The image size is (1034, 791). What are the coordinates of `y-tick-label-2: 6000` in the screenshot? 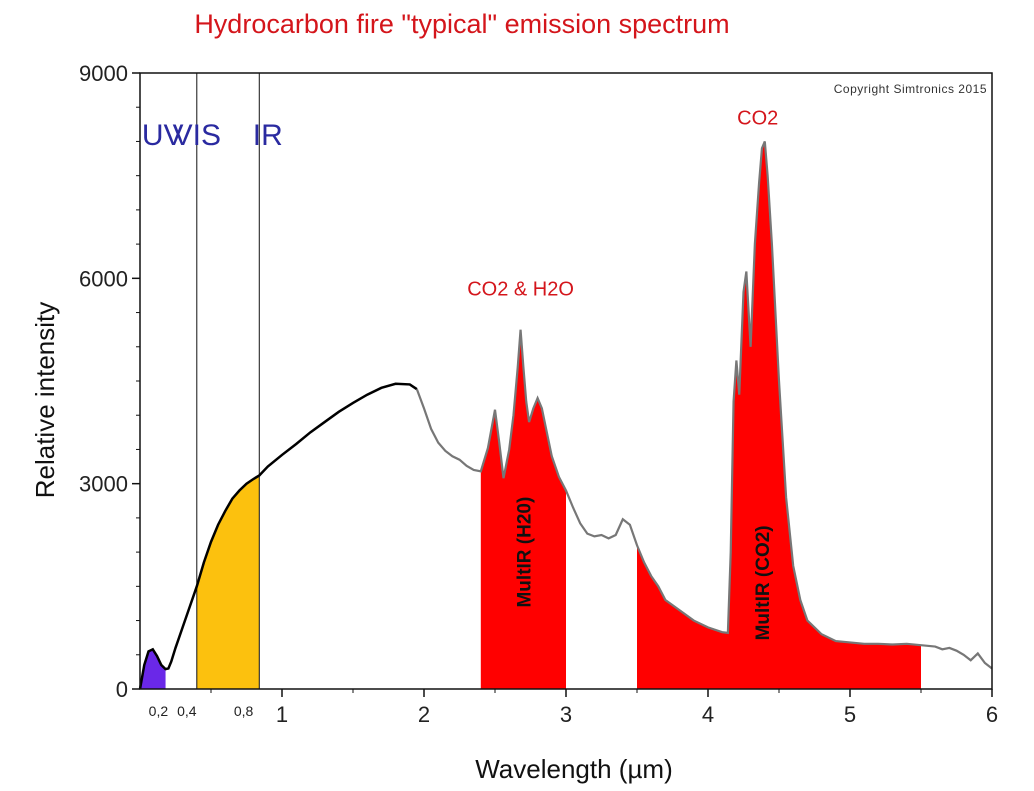 It's located at (103, 278).